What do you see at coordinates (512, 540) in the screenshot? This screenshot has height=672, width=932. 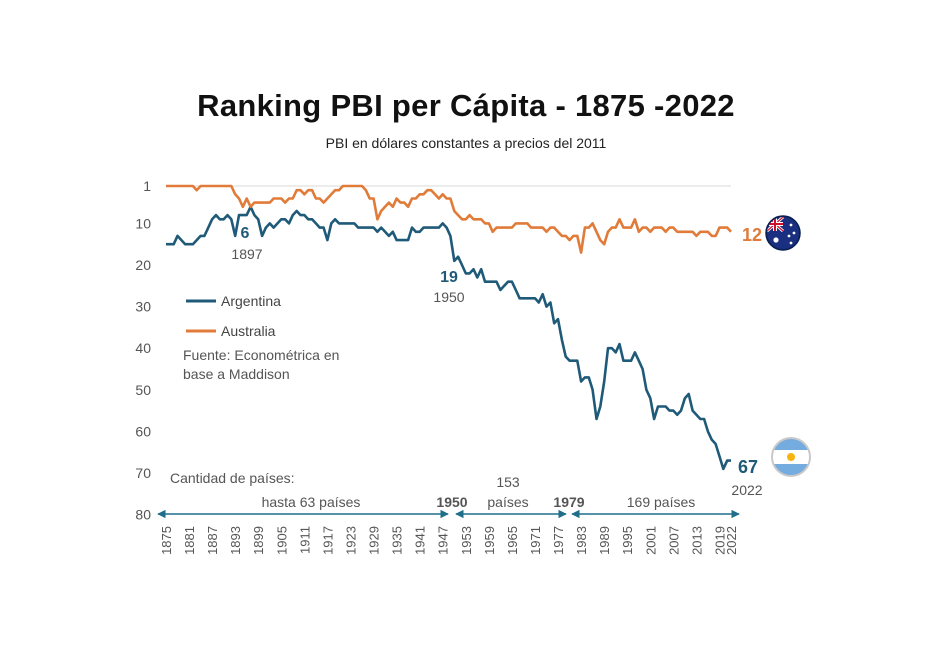 I see `x-tick-label: 1965` at bounding box center [512, 540].